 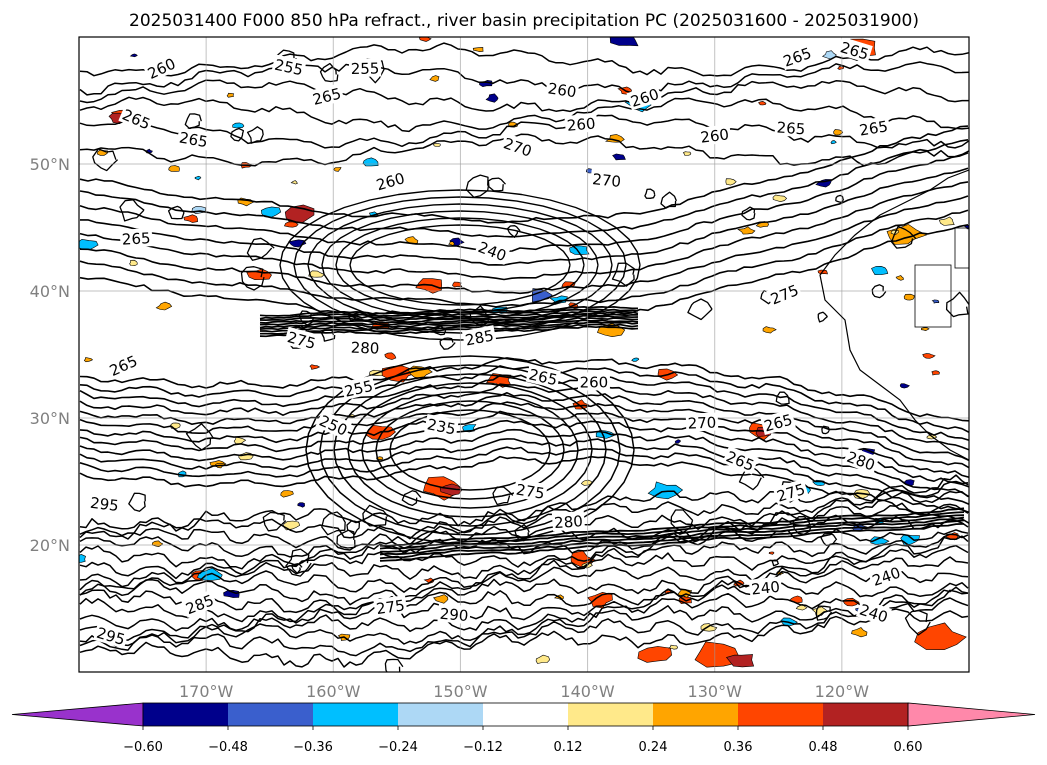 I want to click on colorbar-tick-label: −0.48, so click(x=228, y=747).